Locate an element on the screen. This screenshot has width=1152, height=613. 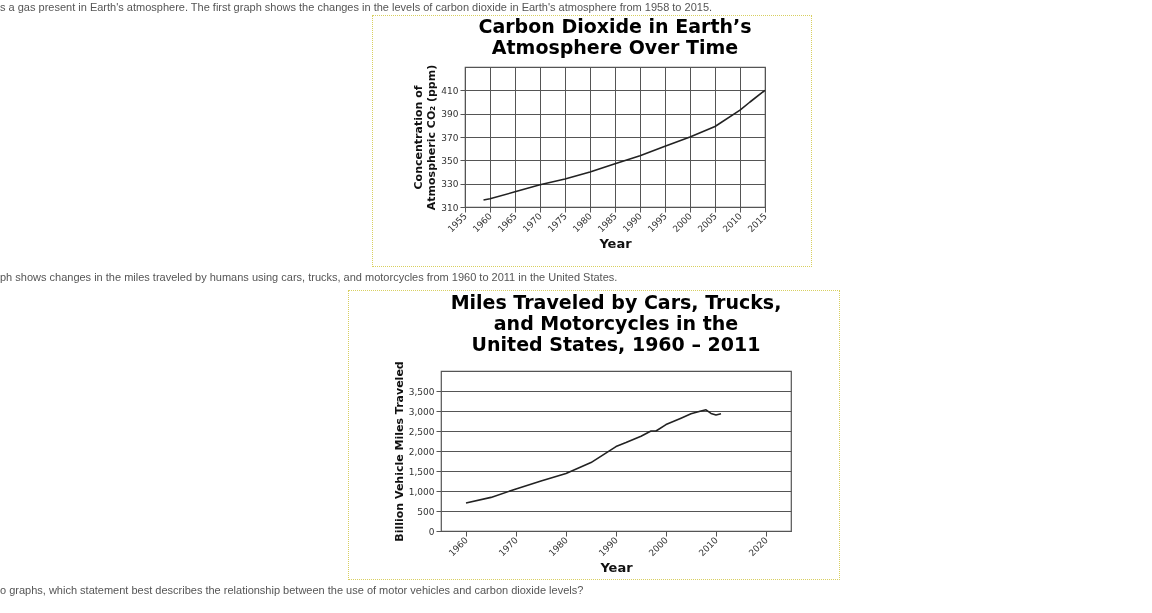
y-tick-label: 350 is located at coordinates (449, 160).